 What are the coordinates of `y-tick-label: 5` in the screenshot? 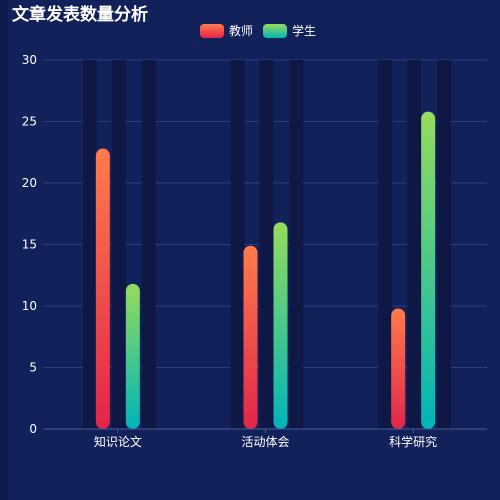 It's located at (33, 368).